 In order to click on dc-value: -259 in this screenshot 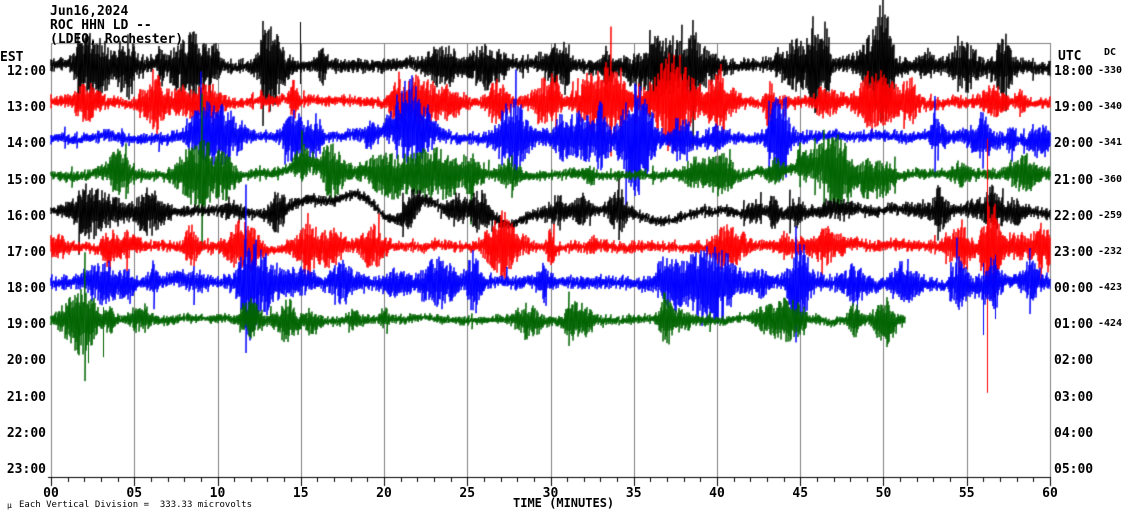, I will do `click(1110, 215)`.